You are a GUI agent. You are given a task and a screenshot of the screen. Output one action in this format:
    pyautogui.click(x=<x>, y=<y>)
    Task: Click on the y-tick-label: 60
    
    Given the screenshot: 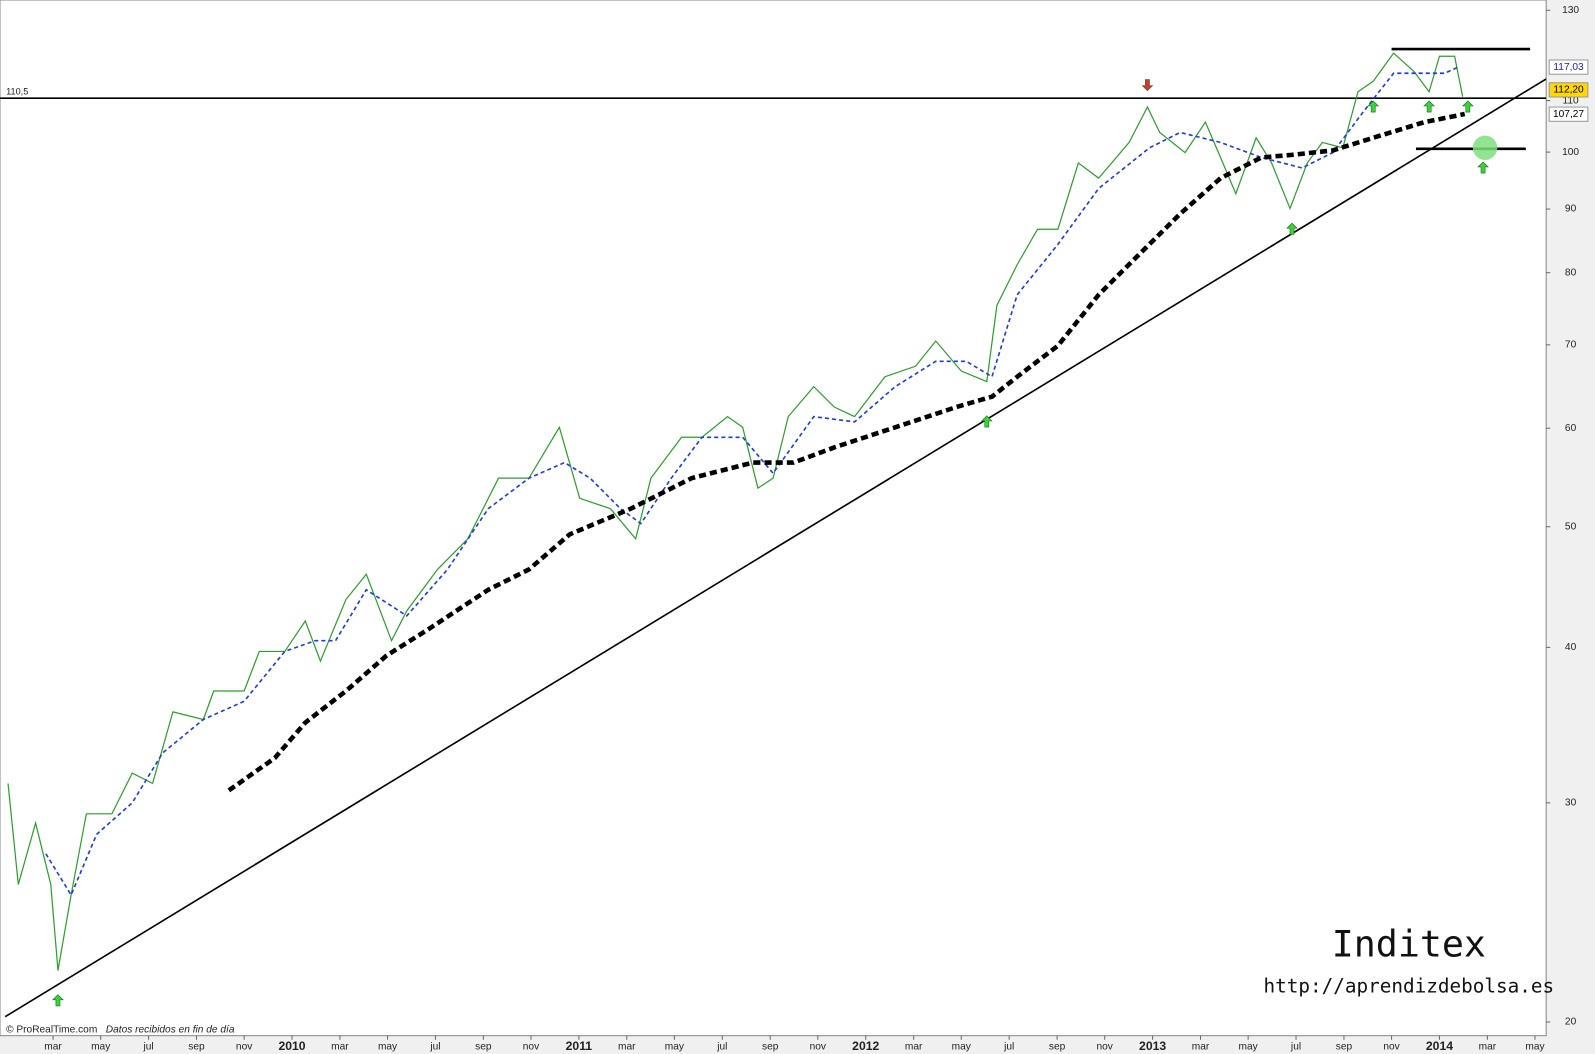 What is the action you would take?
    pyautogui.click(x=1571, y=428)
    